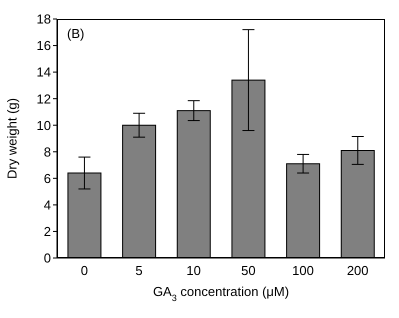  What do you see at coordinates (47, 205) in the screenshot?
I see `y-tick-label: 4` at bounding box center [47, 205].